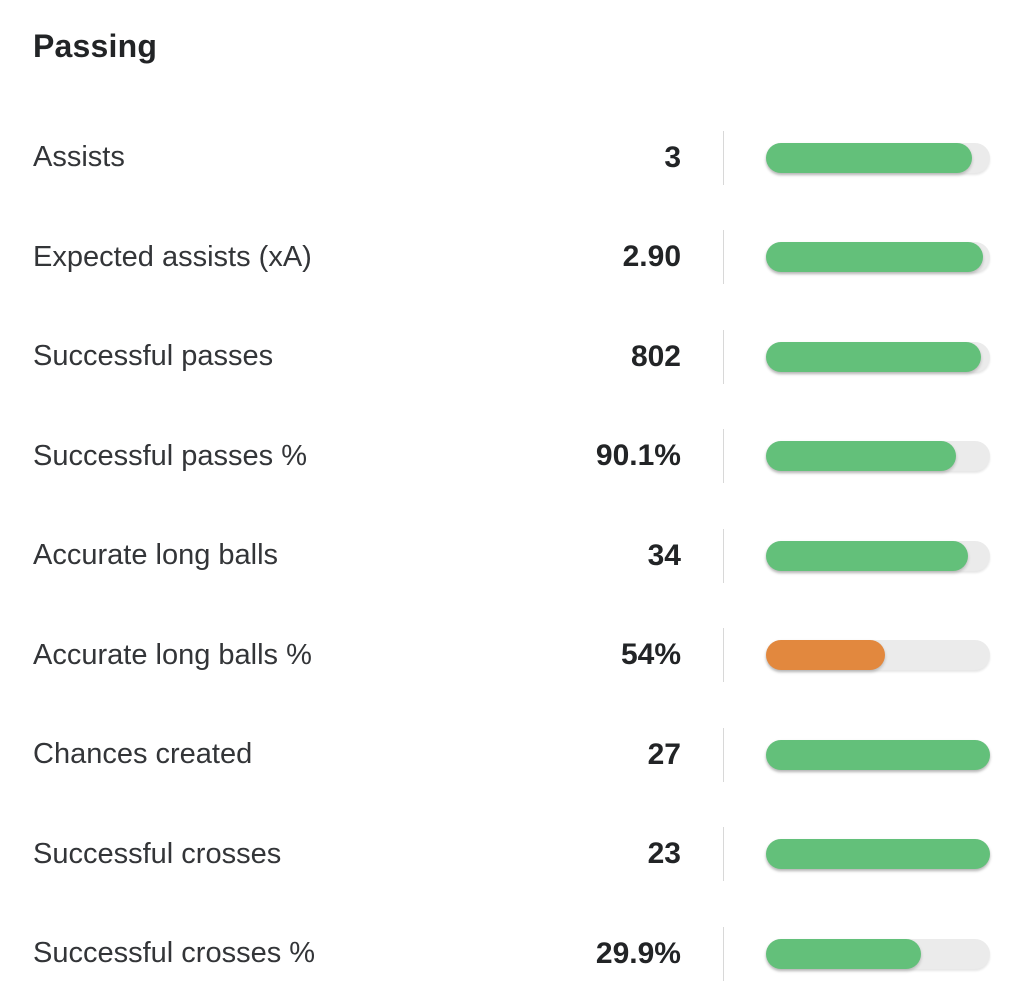  What do you see at coordinates (79, 157) in the screenshot?
I see `stat-label: Assists` at bounding box center [79, 157].